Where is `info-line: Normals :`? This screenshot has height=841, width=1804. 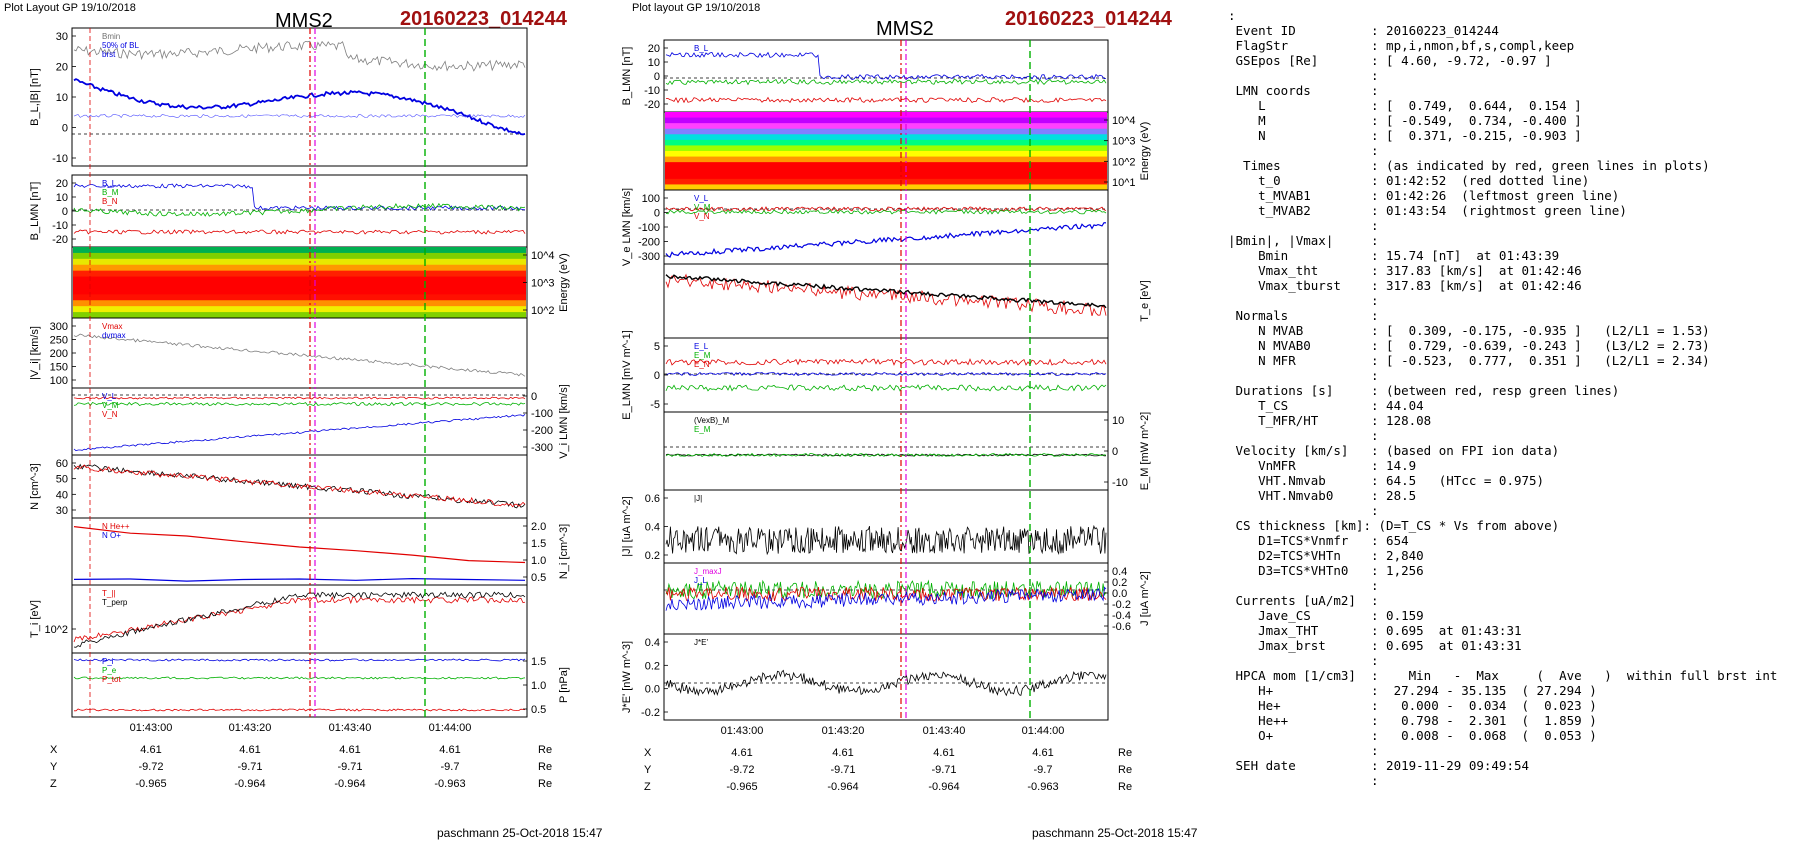 info-line: Normals : is located at coordinates (1303, 315).